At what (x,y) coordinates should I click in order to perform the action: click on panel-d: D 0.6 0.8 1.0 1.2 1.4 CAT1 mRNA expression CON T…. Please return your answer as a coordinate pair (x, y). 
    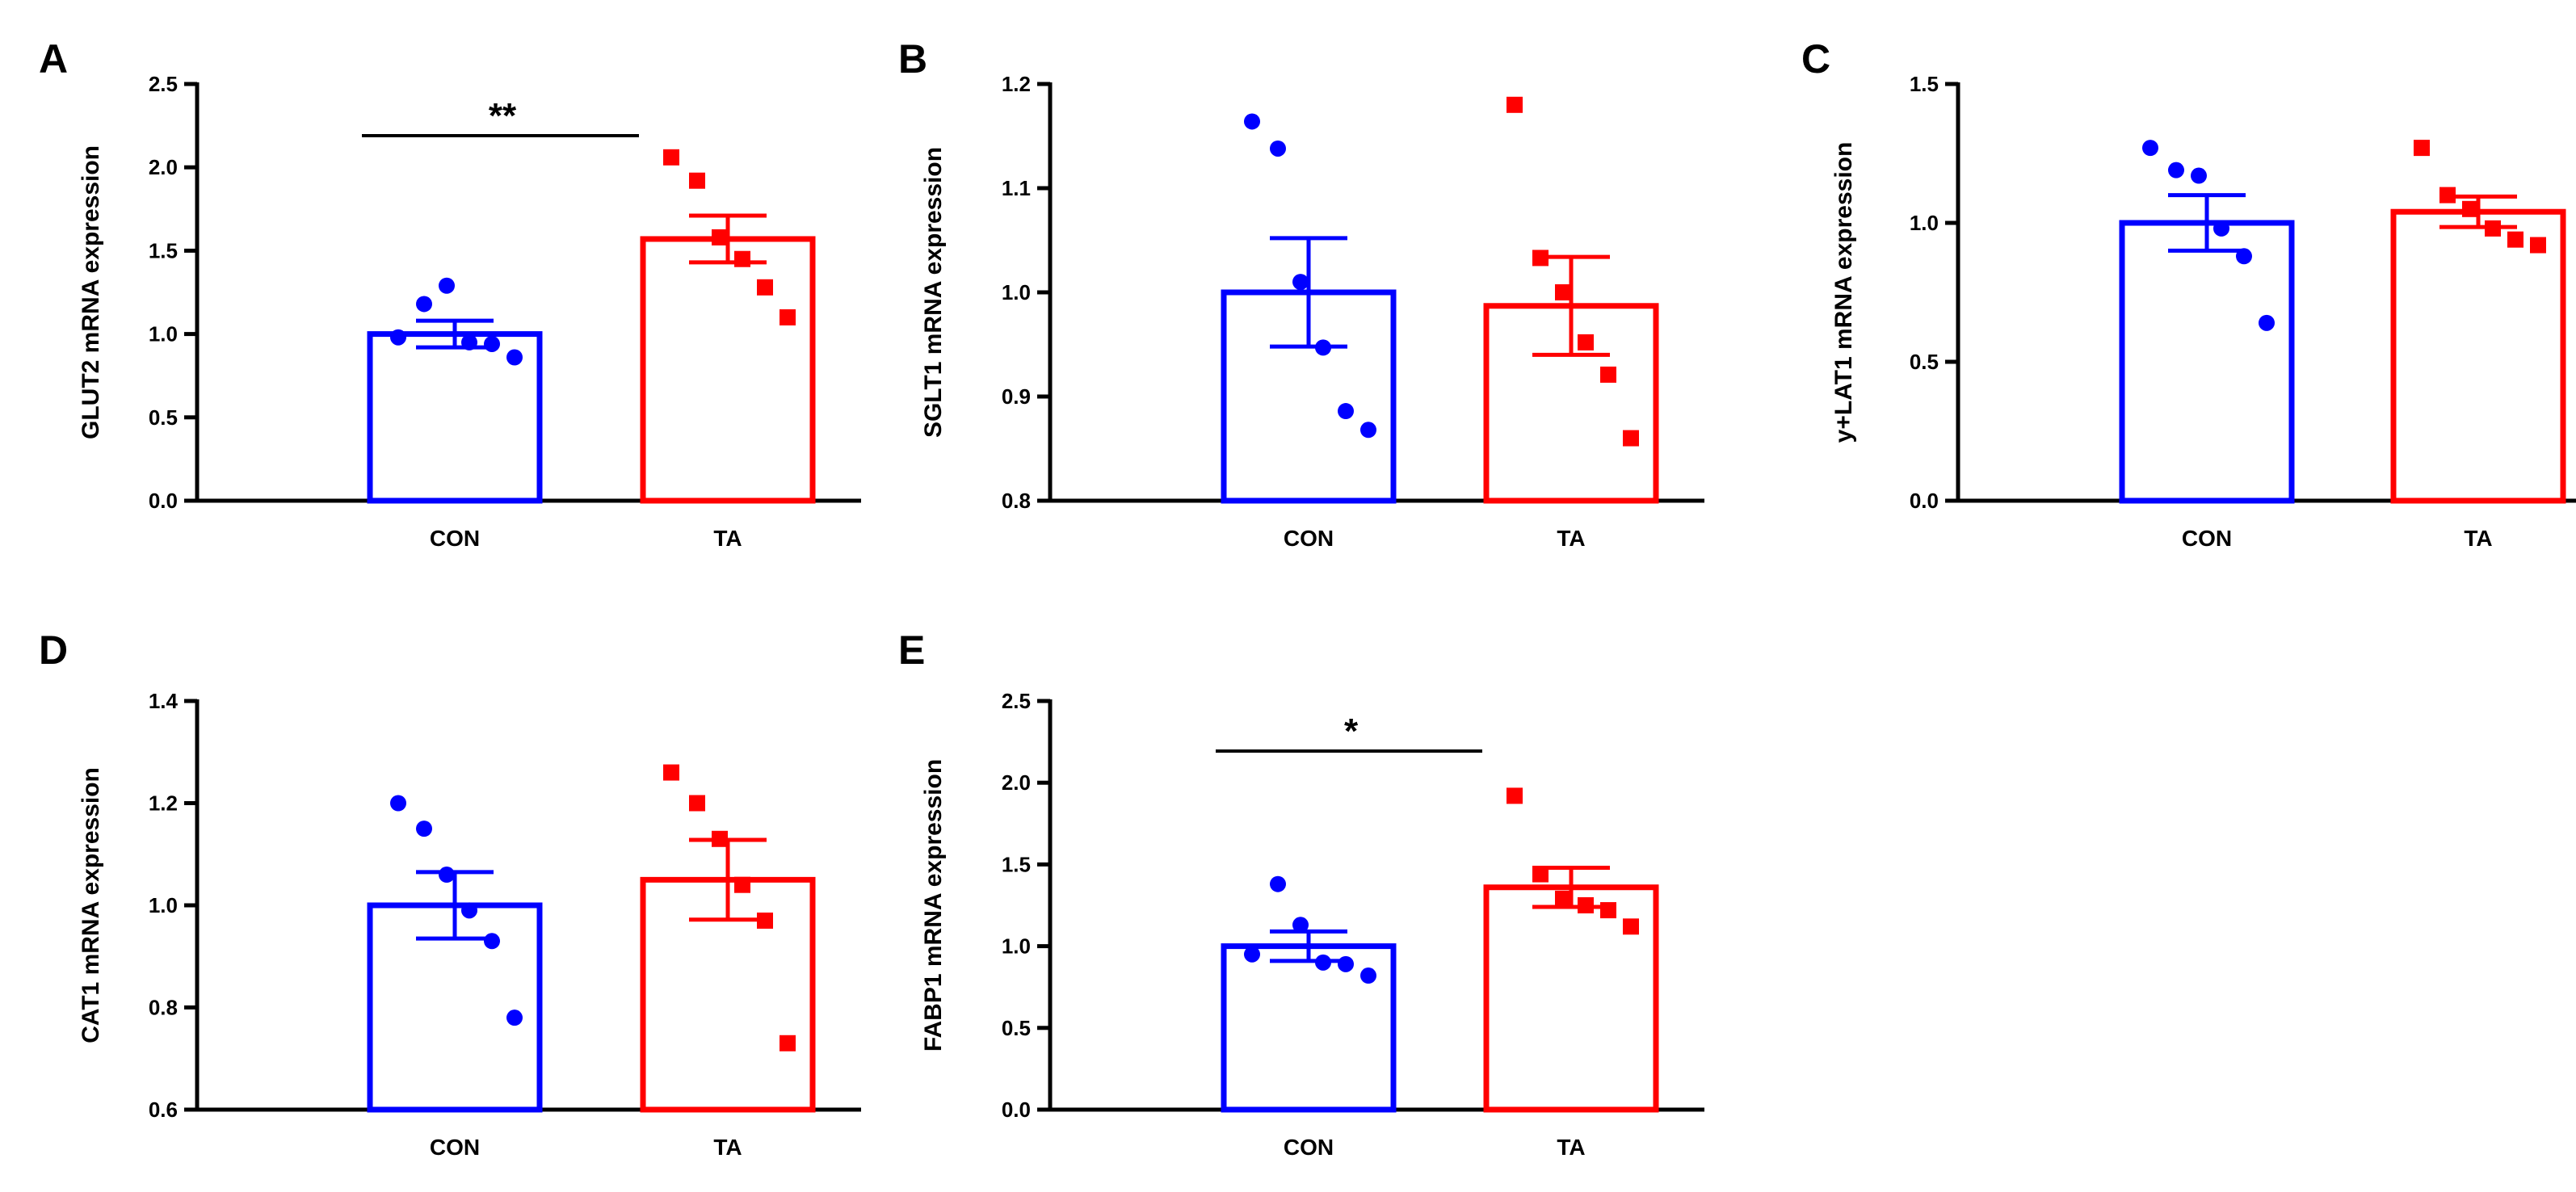
    Looking at the image, I should click on (450, 893).